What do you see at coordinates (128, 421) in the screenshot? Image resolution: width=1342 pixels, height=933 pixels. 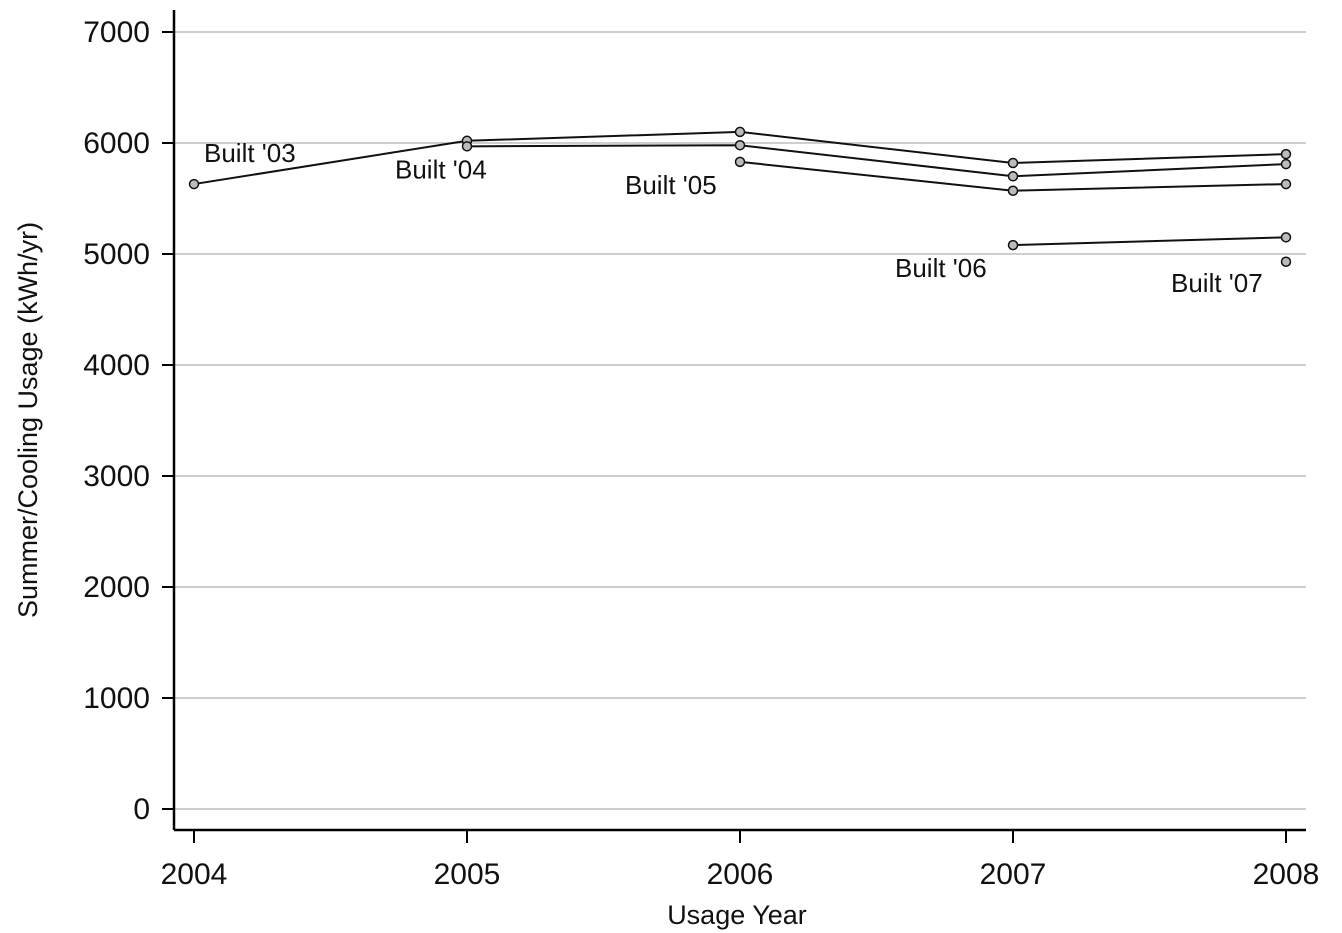 I see `y-axis-ticks: 0 1000 2000 3000 4000 5000 6000 7000` at bounding box center [128, 421].